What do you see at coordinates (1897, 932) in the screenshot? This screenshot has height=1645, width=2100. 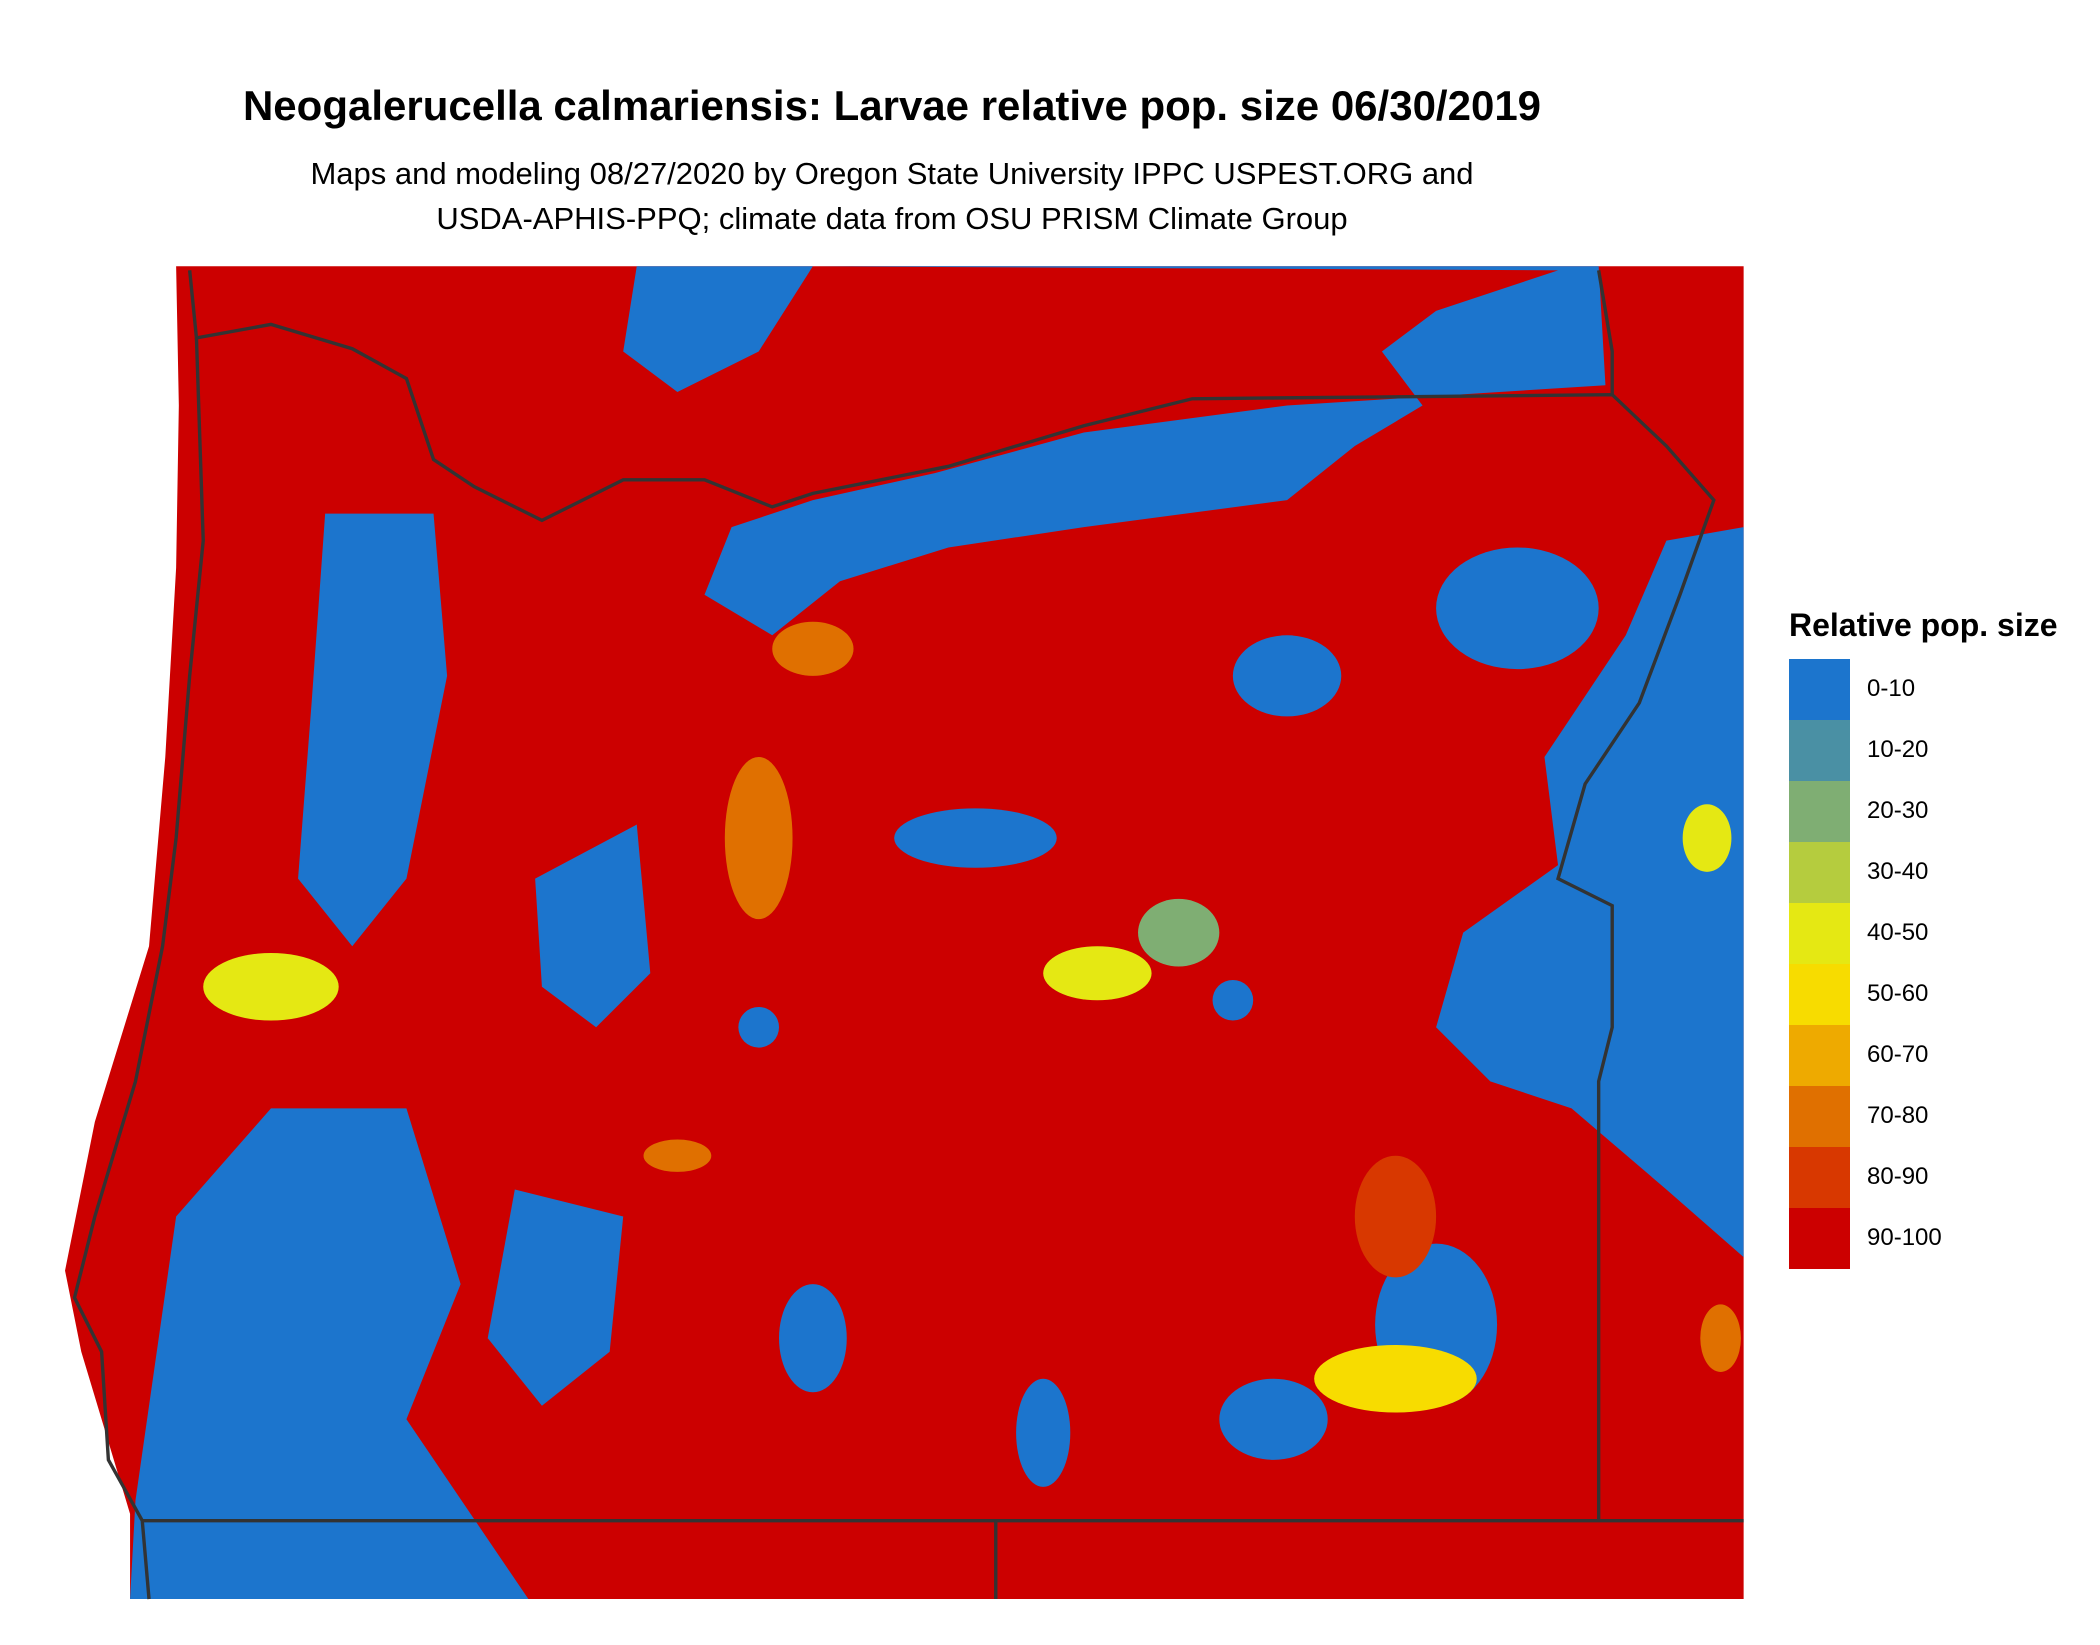 I see `legend-label: 40-50` at bounding box center [1897, 932].